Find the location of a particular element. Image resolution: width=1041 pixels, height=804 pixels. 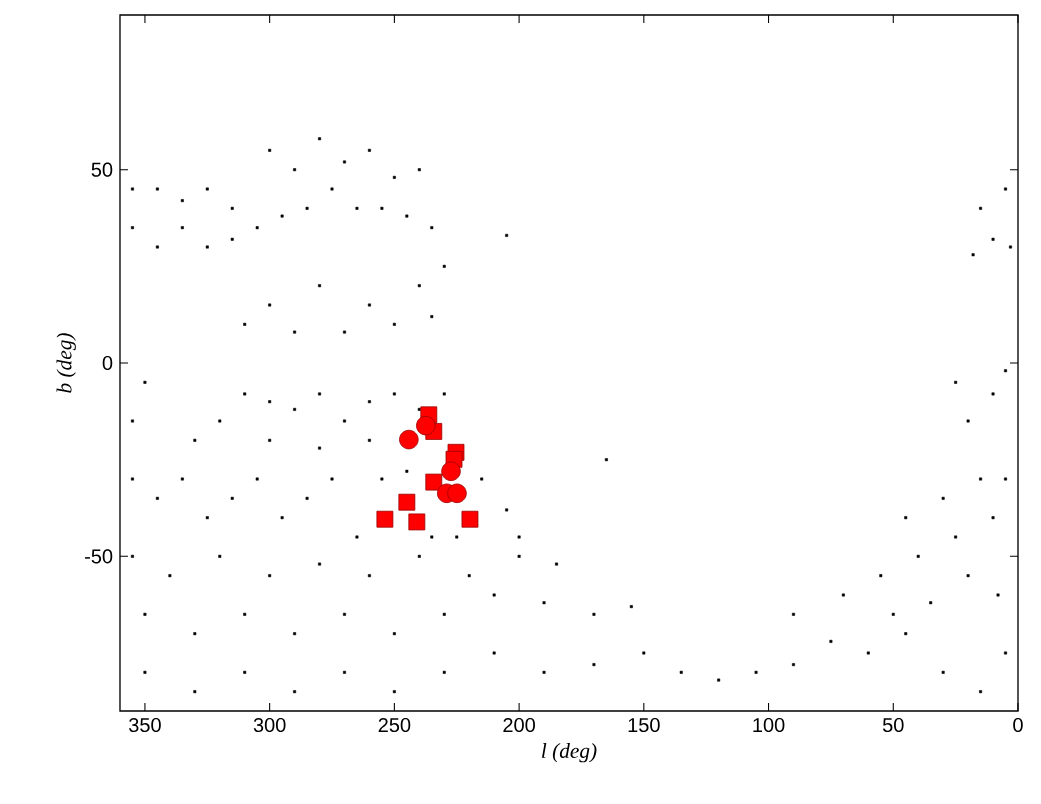

y-tick-label: -50 is located at coordinates (99, 556).